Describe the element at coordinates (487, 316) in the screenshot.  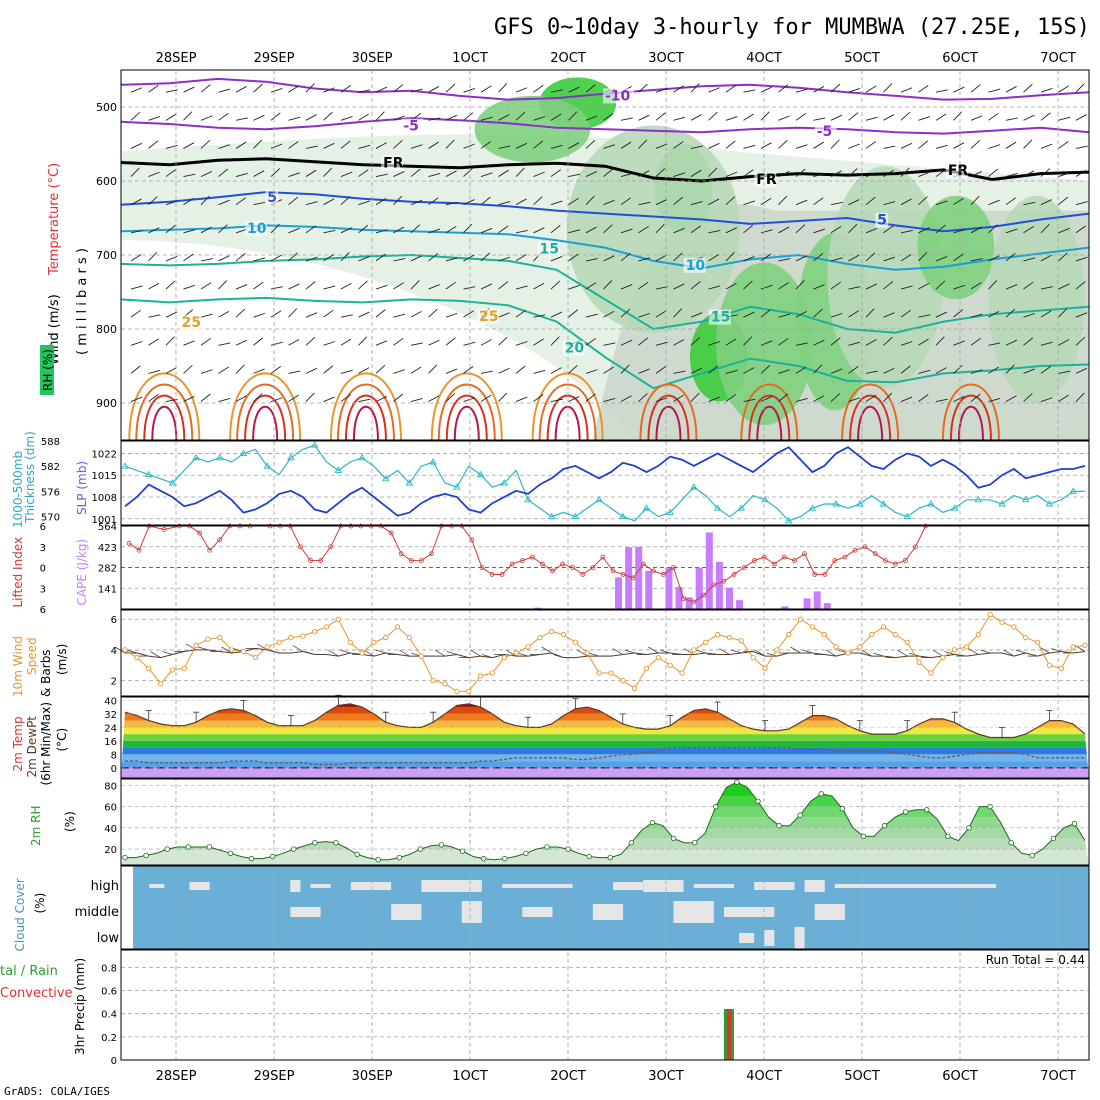
I see `contour-label-bg` at that location.